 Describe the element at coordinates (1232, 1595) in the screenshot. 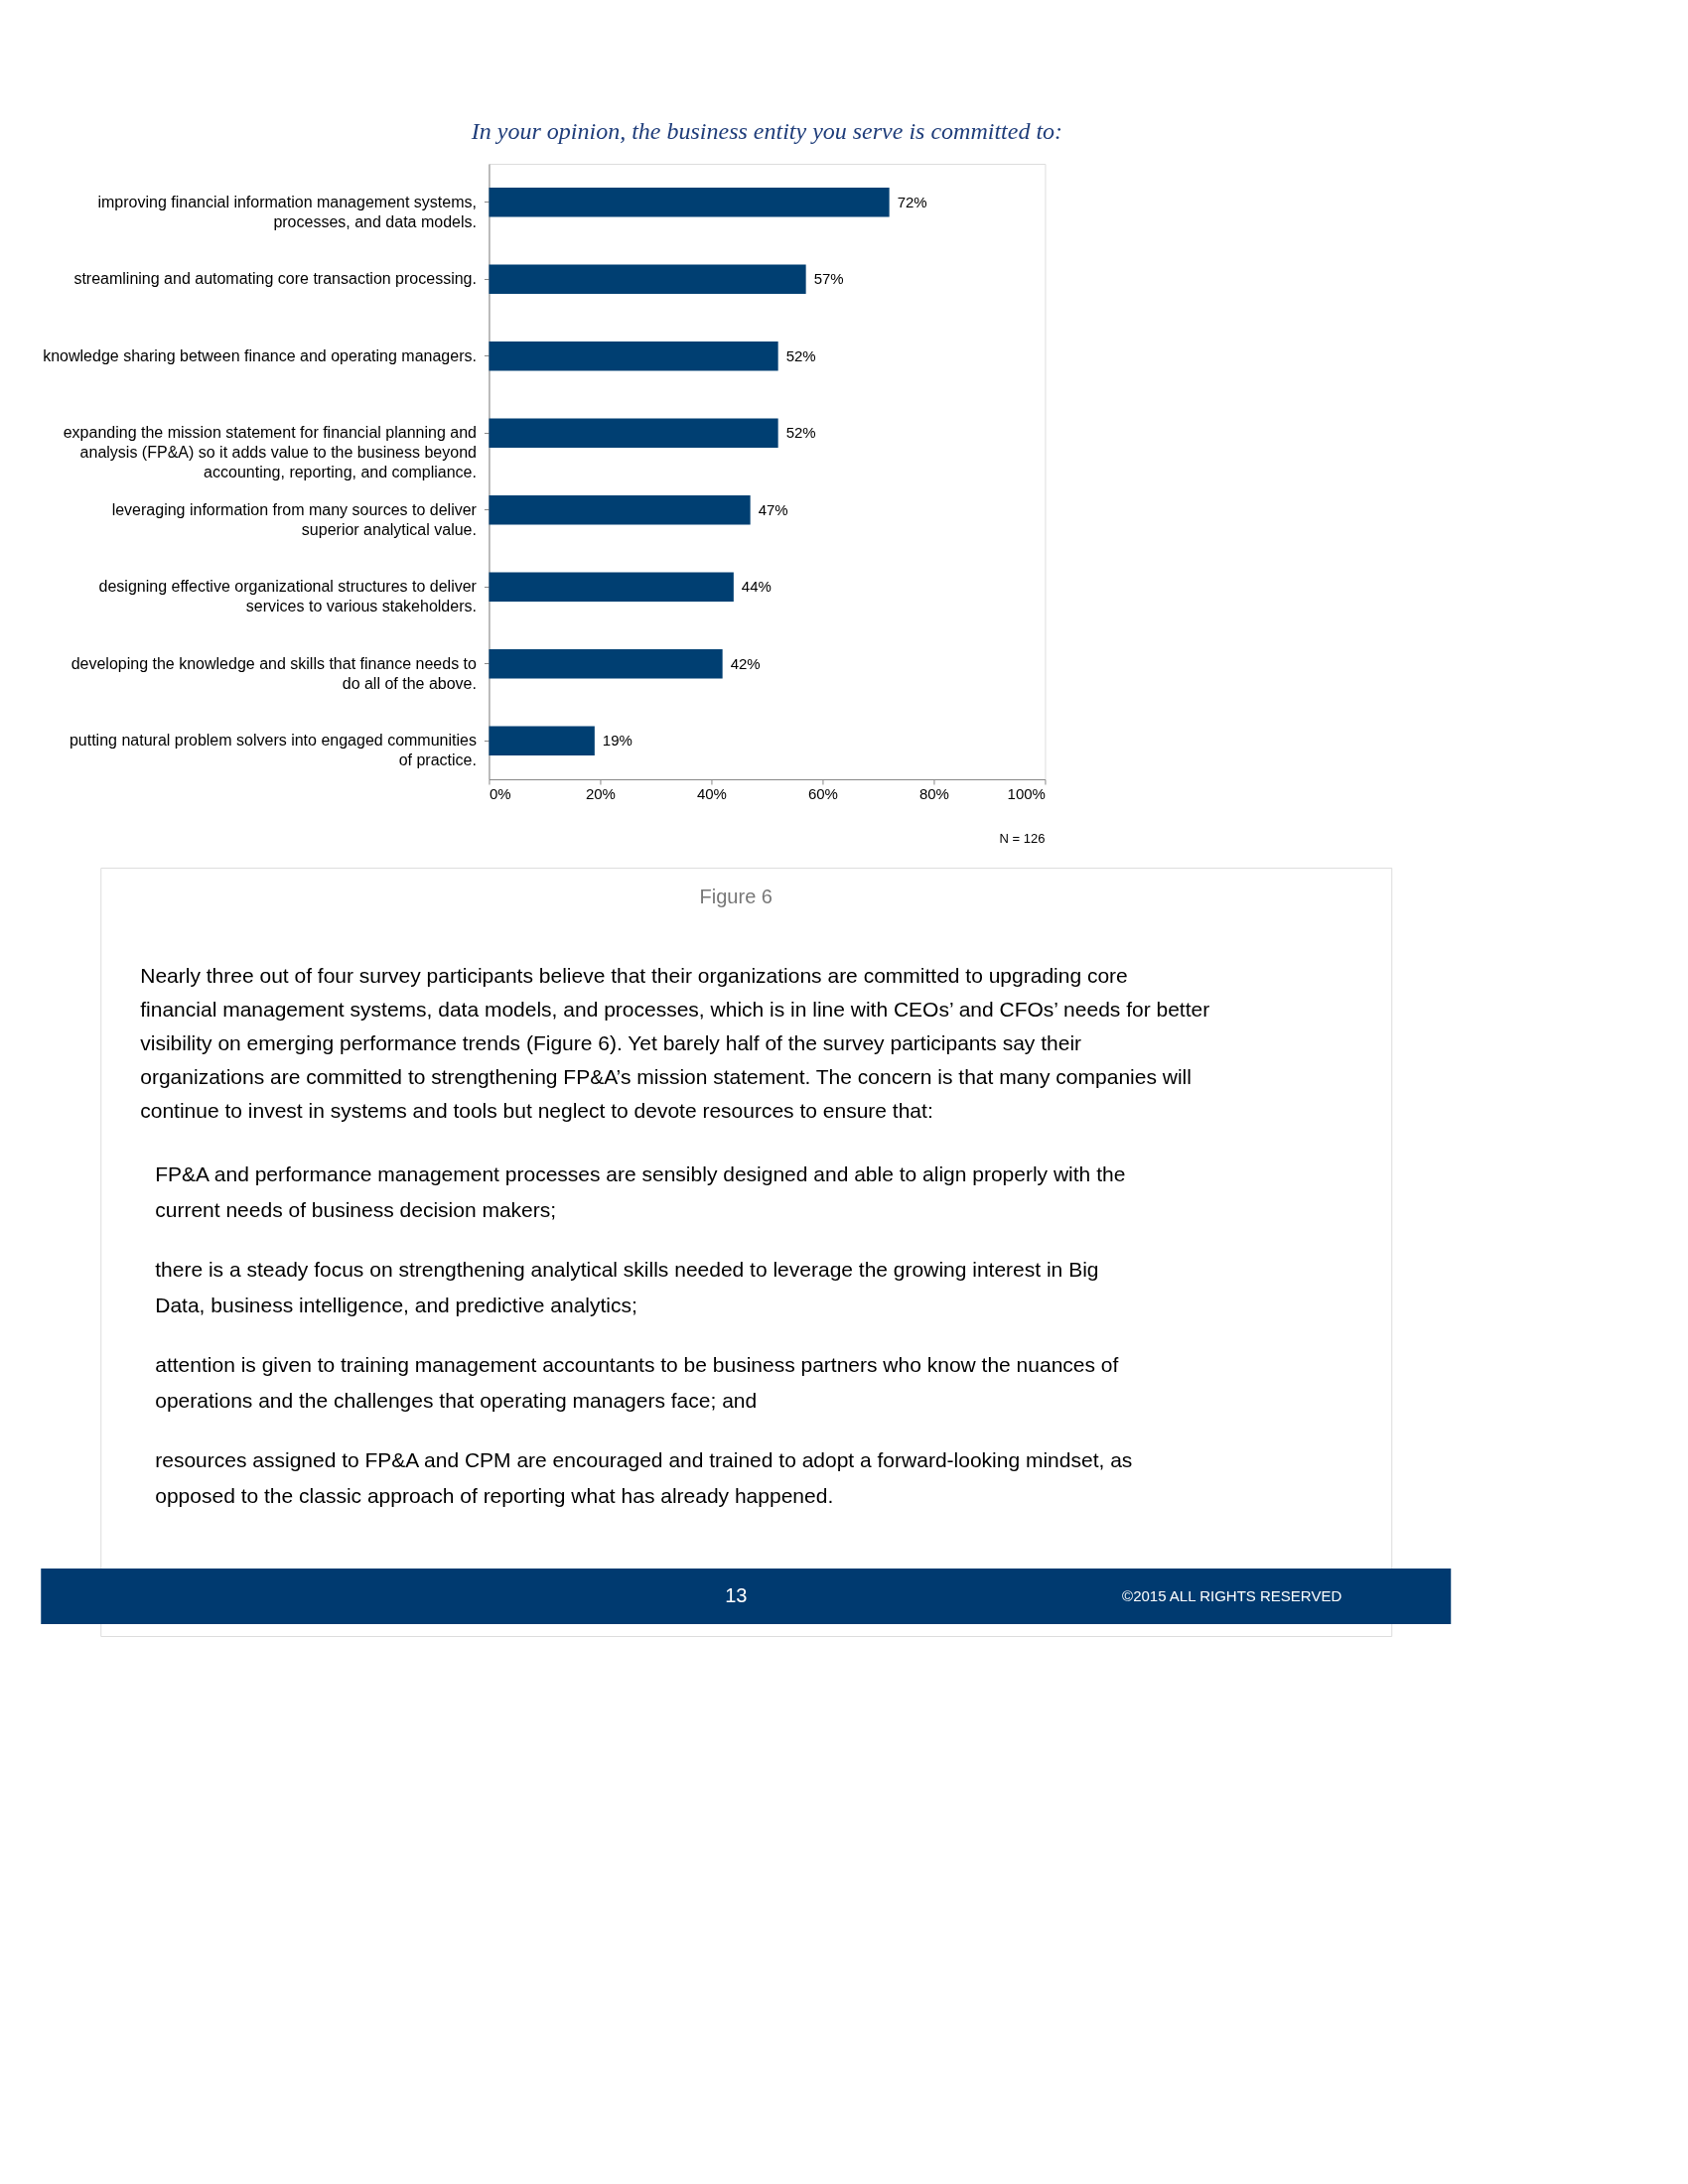

I see `text: ©2015 ALL RIGHTS RESERVED` at that location.